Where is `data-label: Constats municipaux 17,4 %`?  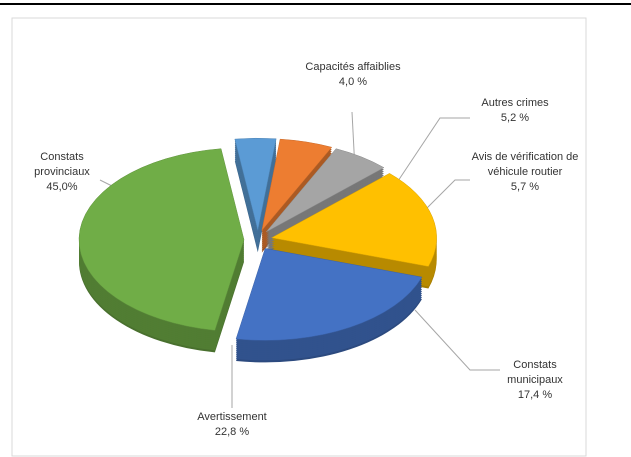 data-label: Constats municipaux 17,4 % is located at coordinates (535, 380).